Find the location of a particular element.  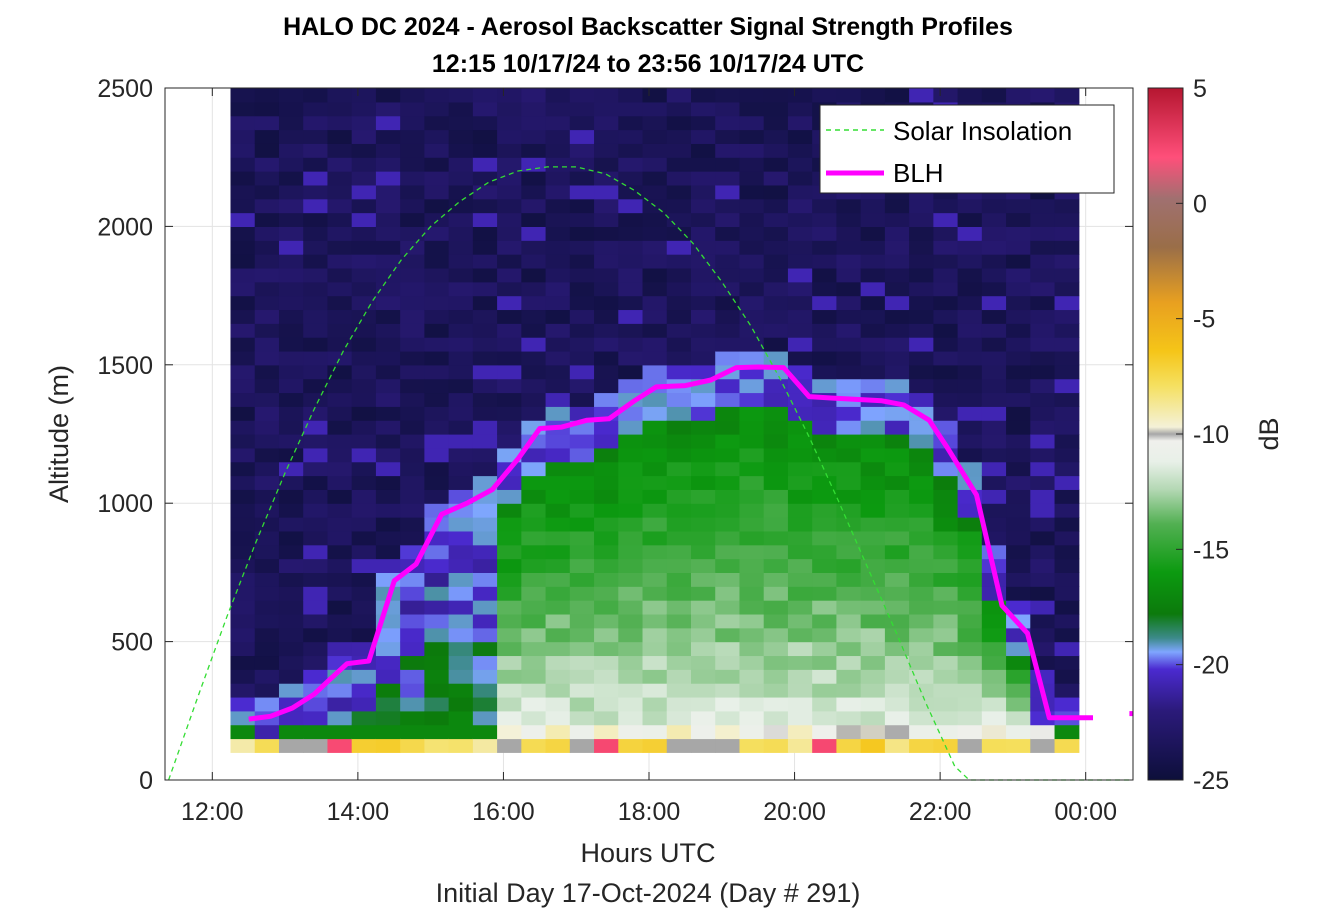

y-tick-label: 2000 is located at coordinates (125, 227).